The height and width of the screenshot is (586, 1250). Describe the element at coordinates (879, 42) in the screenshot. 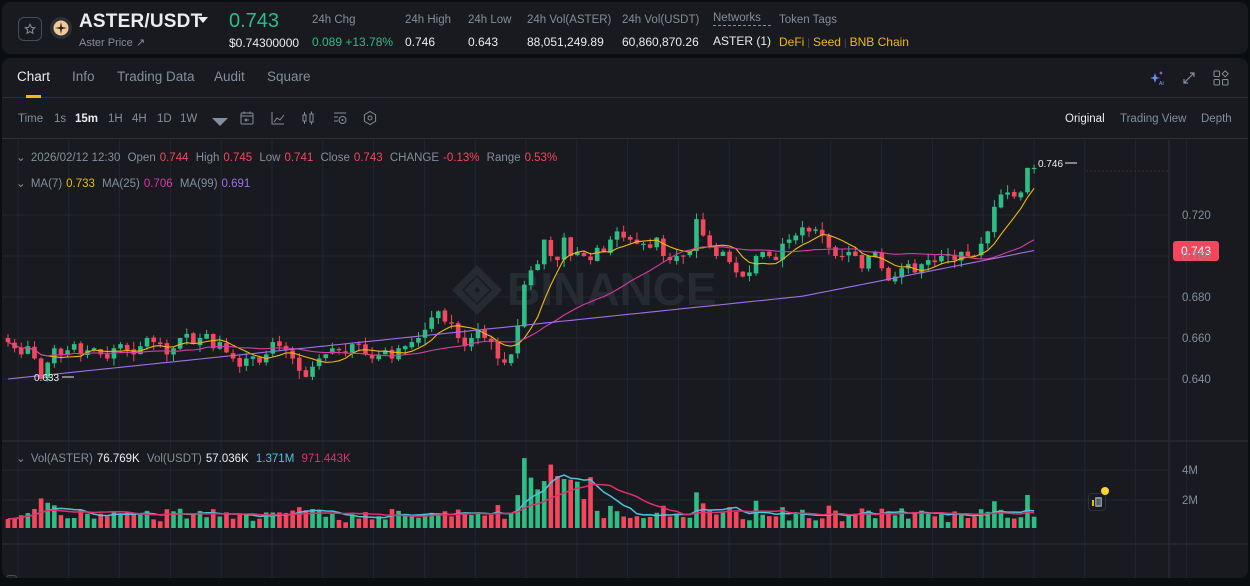

I see `tag-bnb-chain: BNB Chain` at that location.